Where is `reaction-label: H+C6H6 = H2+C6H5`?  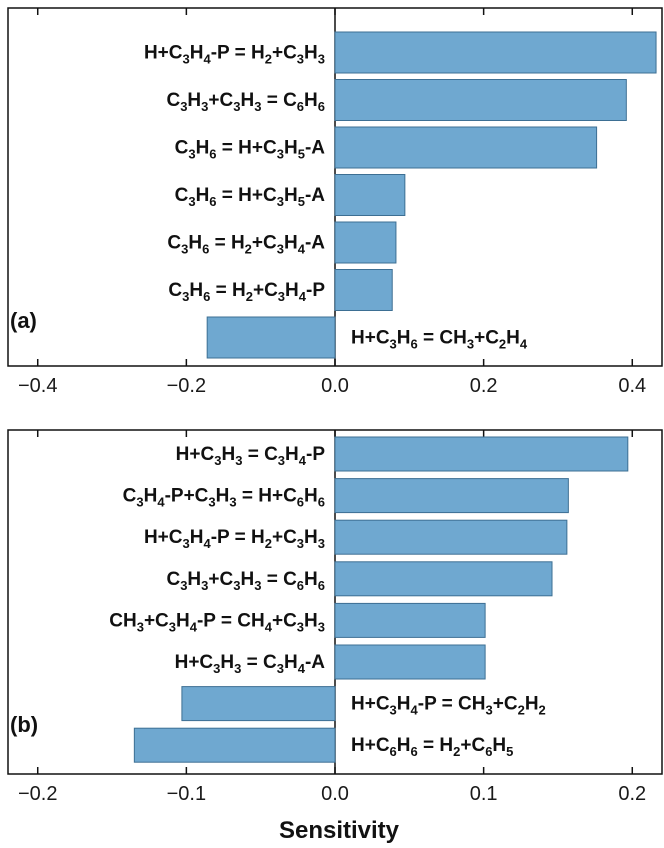 reaction-label: H+C6H6 = H2+C6H5 is located at coordinates (432, 747).